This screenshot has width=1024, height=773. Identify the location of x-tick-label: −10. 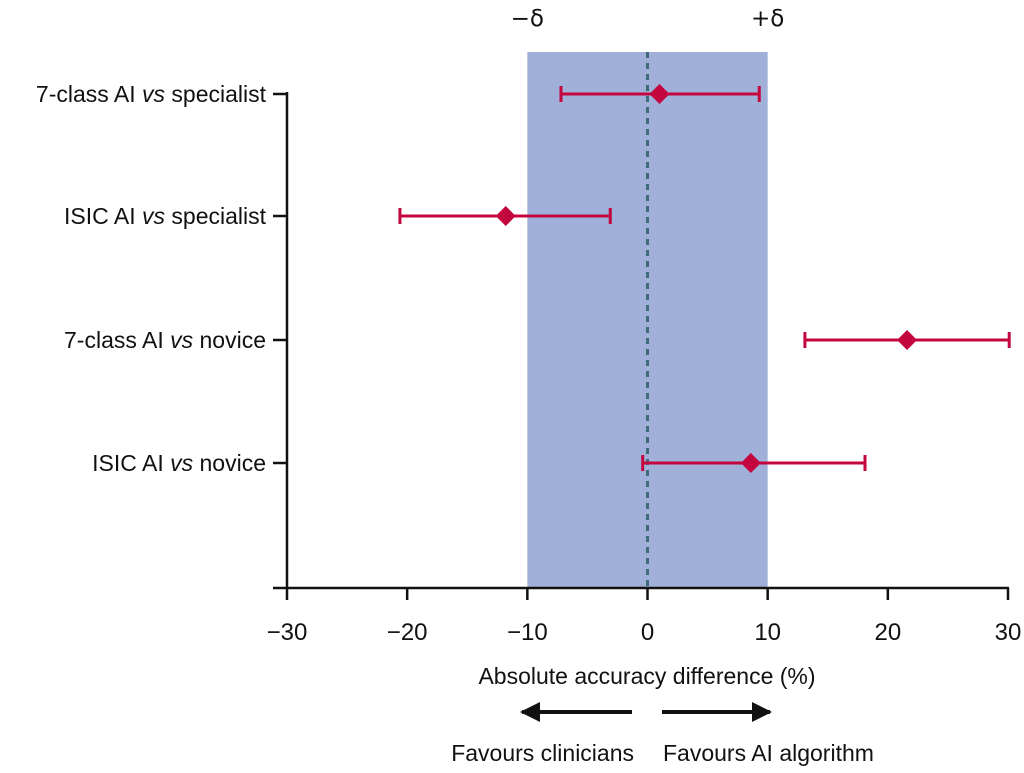
(527, 632).